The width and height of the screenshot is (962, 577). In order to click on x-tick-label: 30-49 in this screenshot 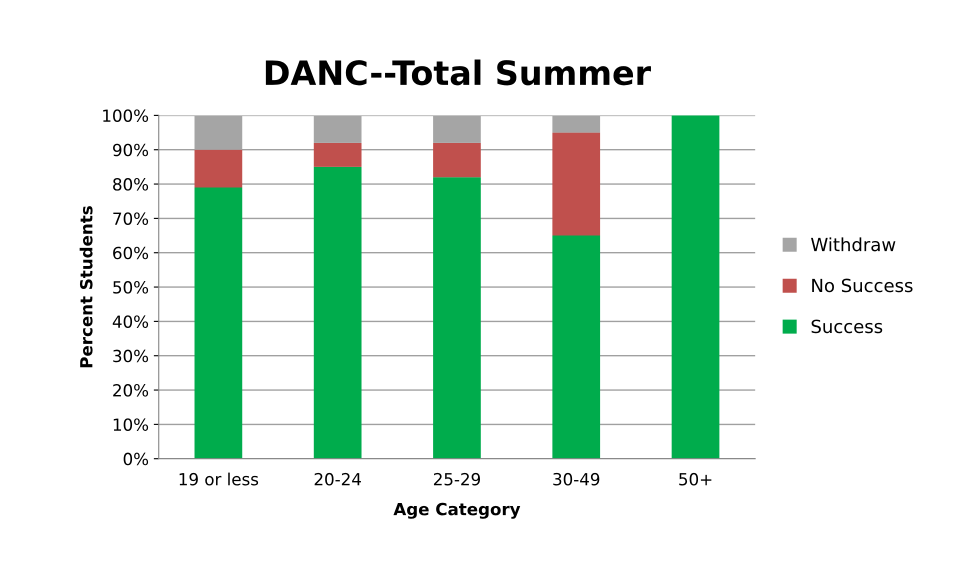, I will do `click(576, 479)`.